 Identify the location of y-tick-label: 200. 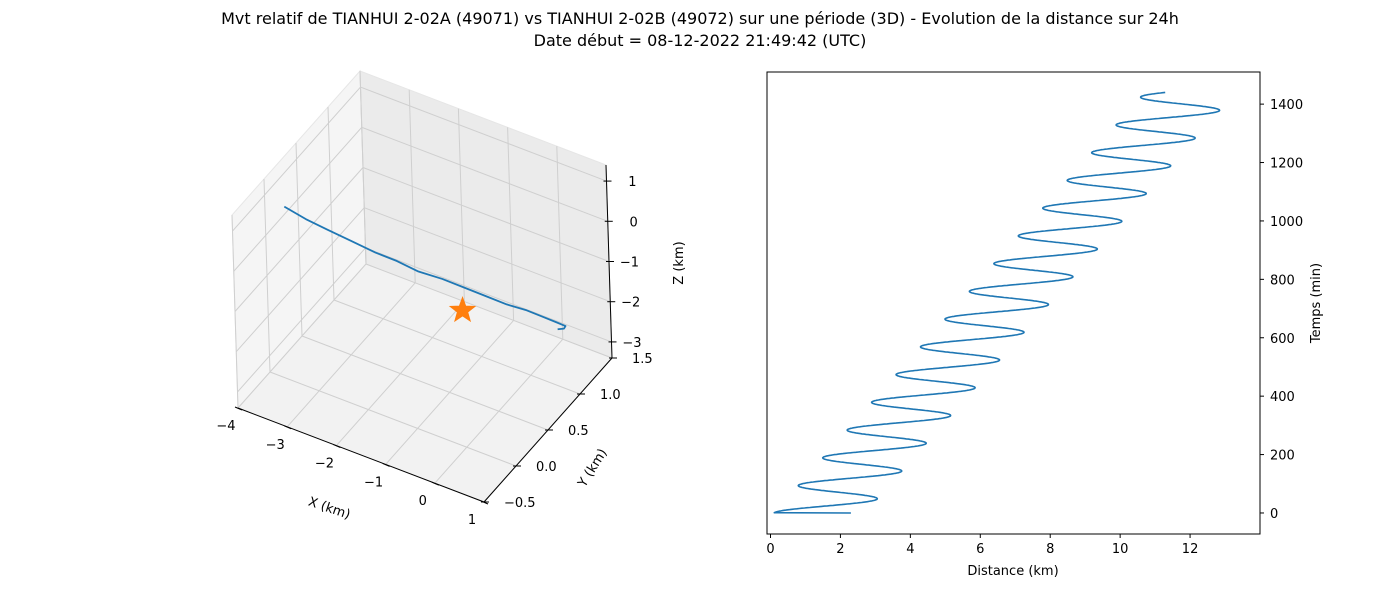
(1282, 456).